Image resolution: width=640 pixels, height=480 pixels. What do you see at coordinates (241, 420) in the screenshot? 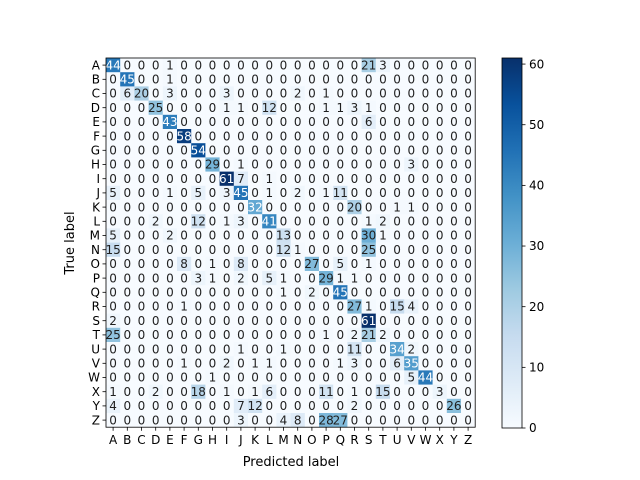
I see `cell-value-label: 3` at bounding box center [241, 420].